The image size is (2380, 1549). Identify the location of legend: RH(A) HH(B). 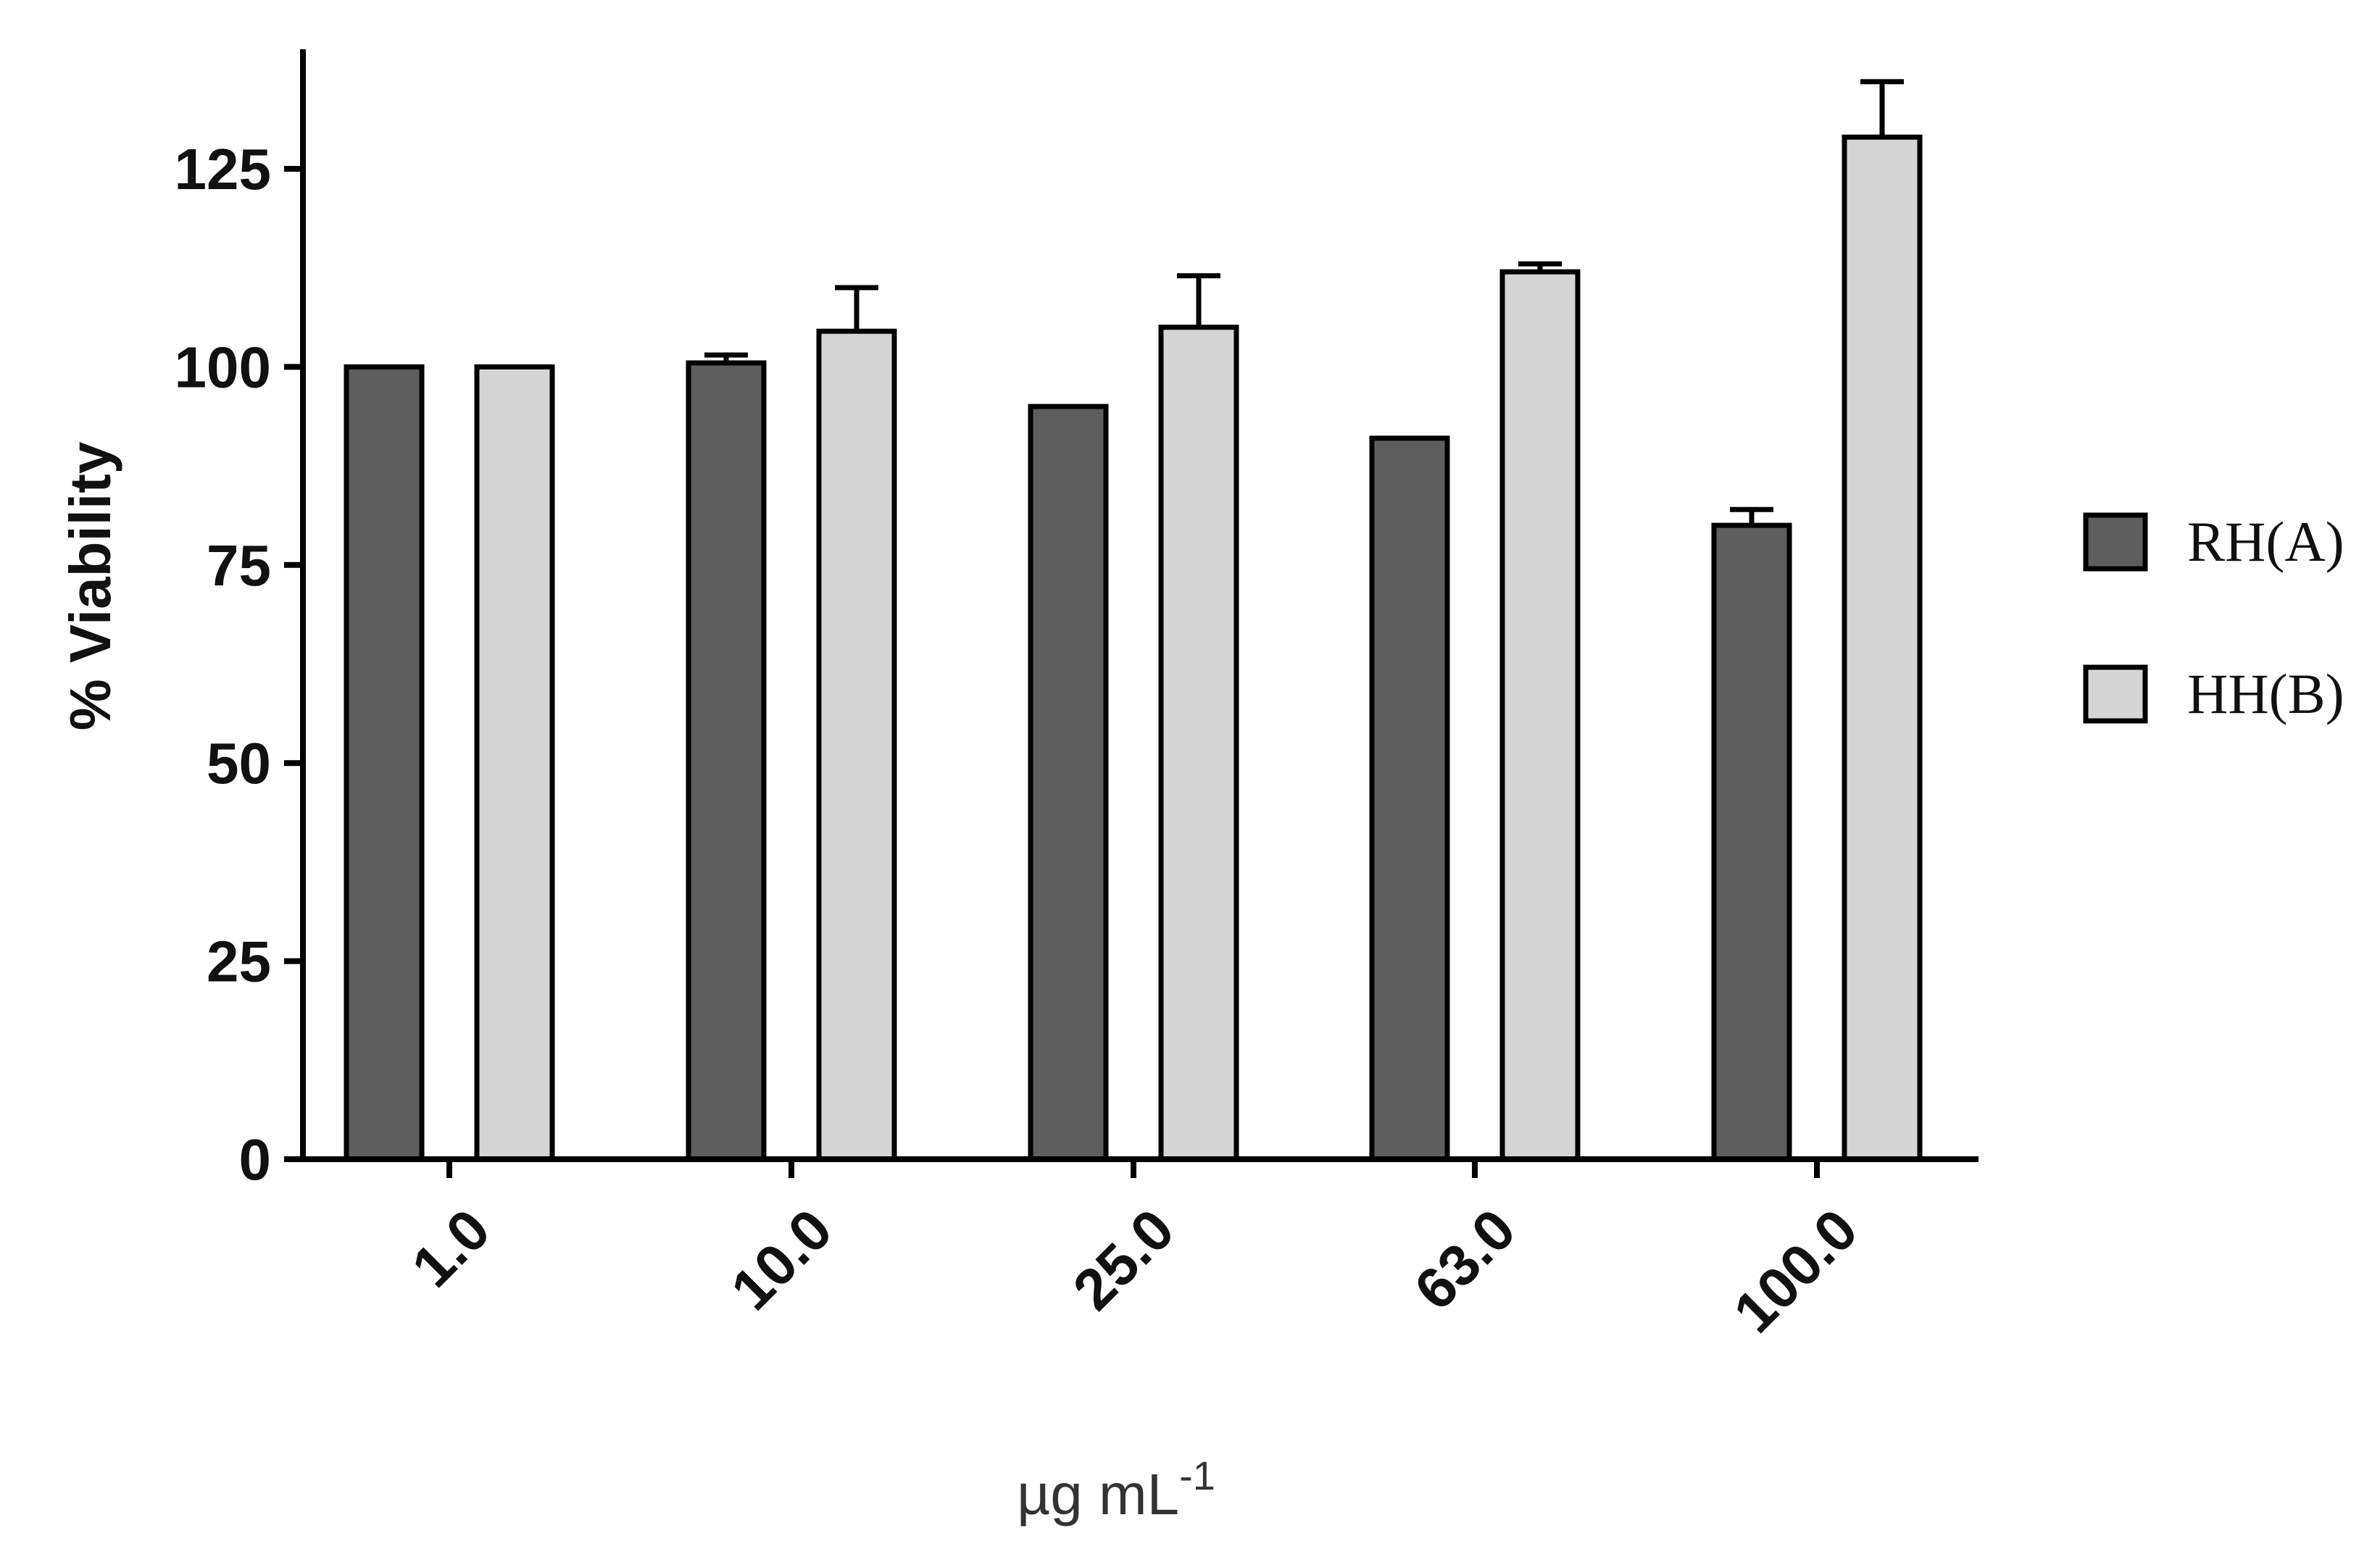
(2213, 618).